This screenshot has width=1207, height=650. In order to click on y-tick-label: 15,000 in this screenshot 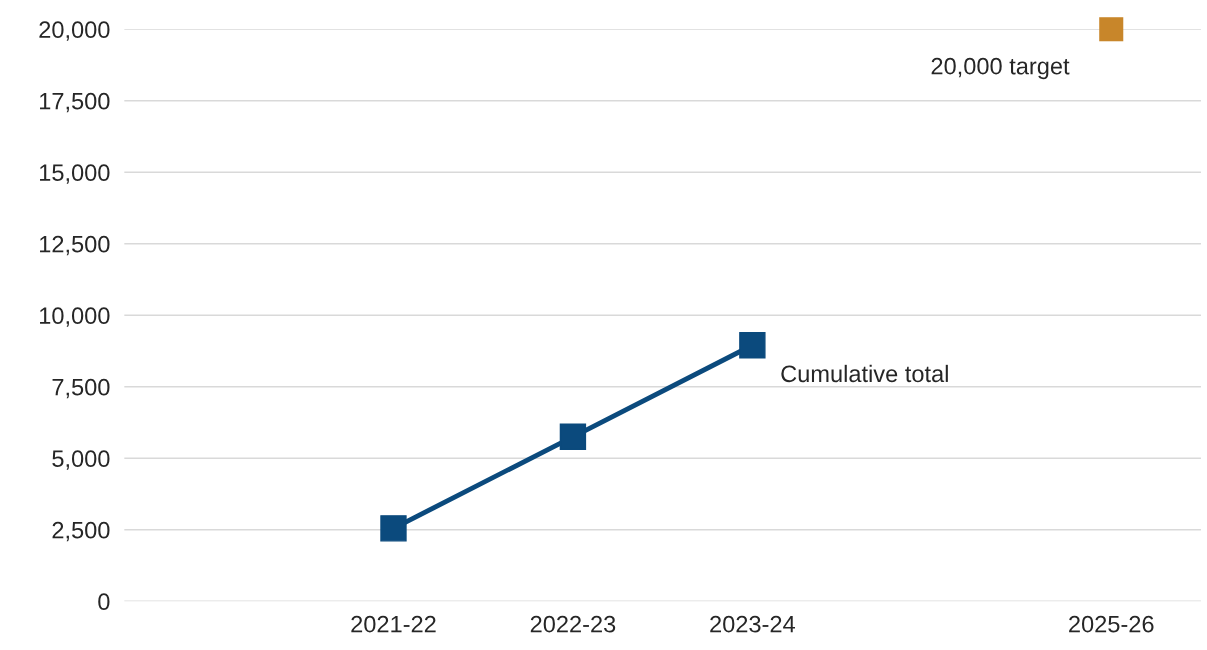, I will do `click(75, 174)`.